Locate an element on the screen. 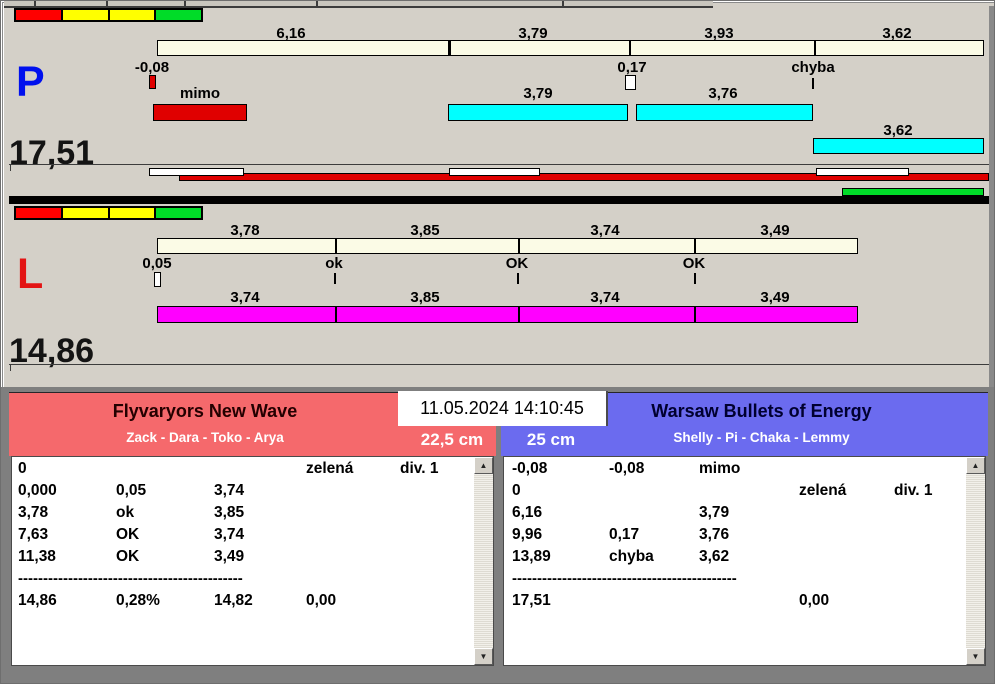 This screenshot has width=995, height=684. p-attempt-label-1: mimo is located at coordinates (200, 93).